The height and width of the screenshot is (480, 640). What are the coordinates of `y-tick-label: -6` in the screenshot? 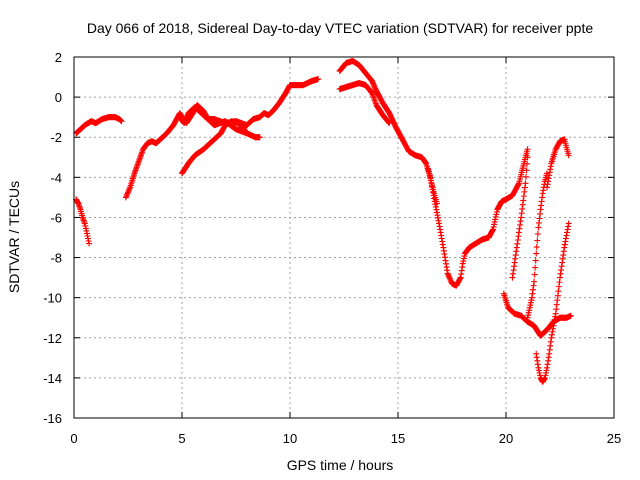 It's located at (56, 217).